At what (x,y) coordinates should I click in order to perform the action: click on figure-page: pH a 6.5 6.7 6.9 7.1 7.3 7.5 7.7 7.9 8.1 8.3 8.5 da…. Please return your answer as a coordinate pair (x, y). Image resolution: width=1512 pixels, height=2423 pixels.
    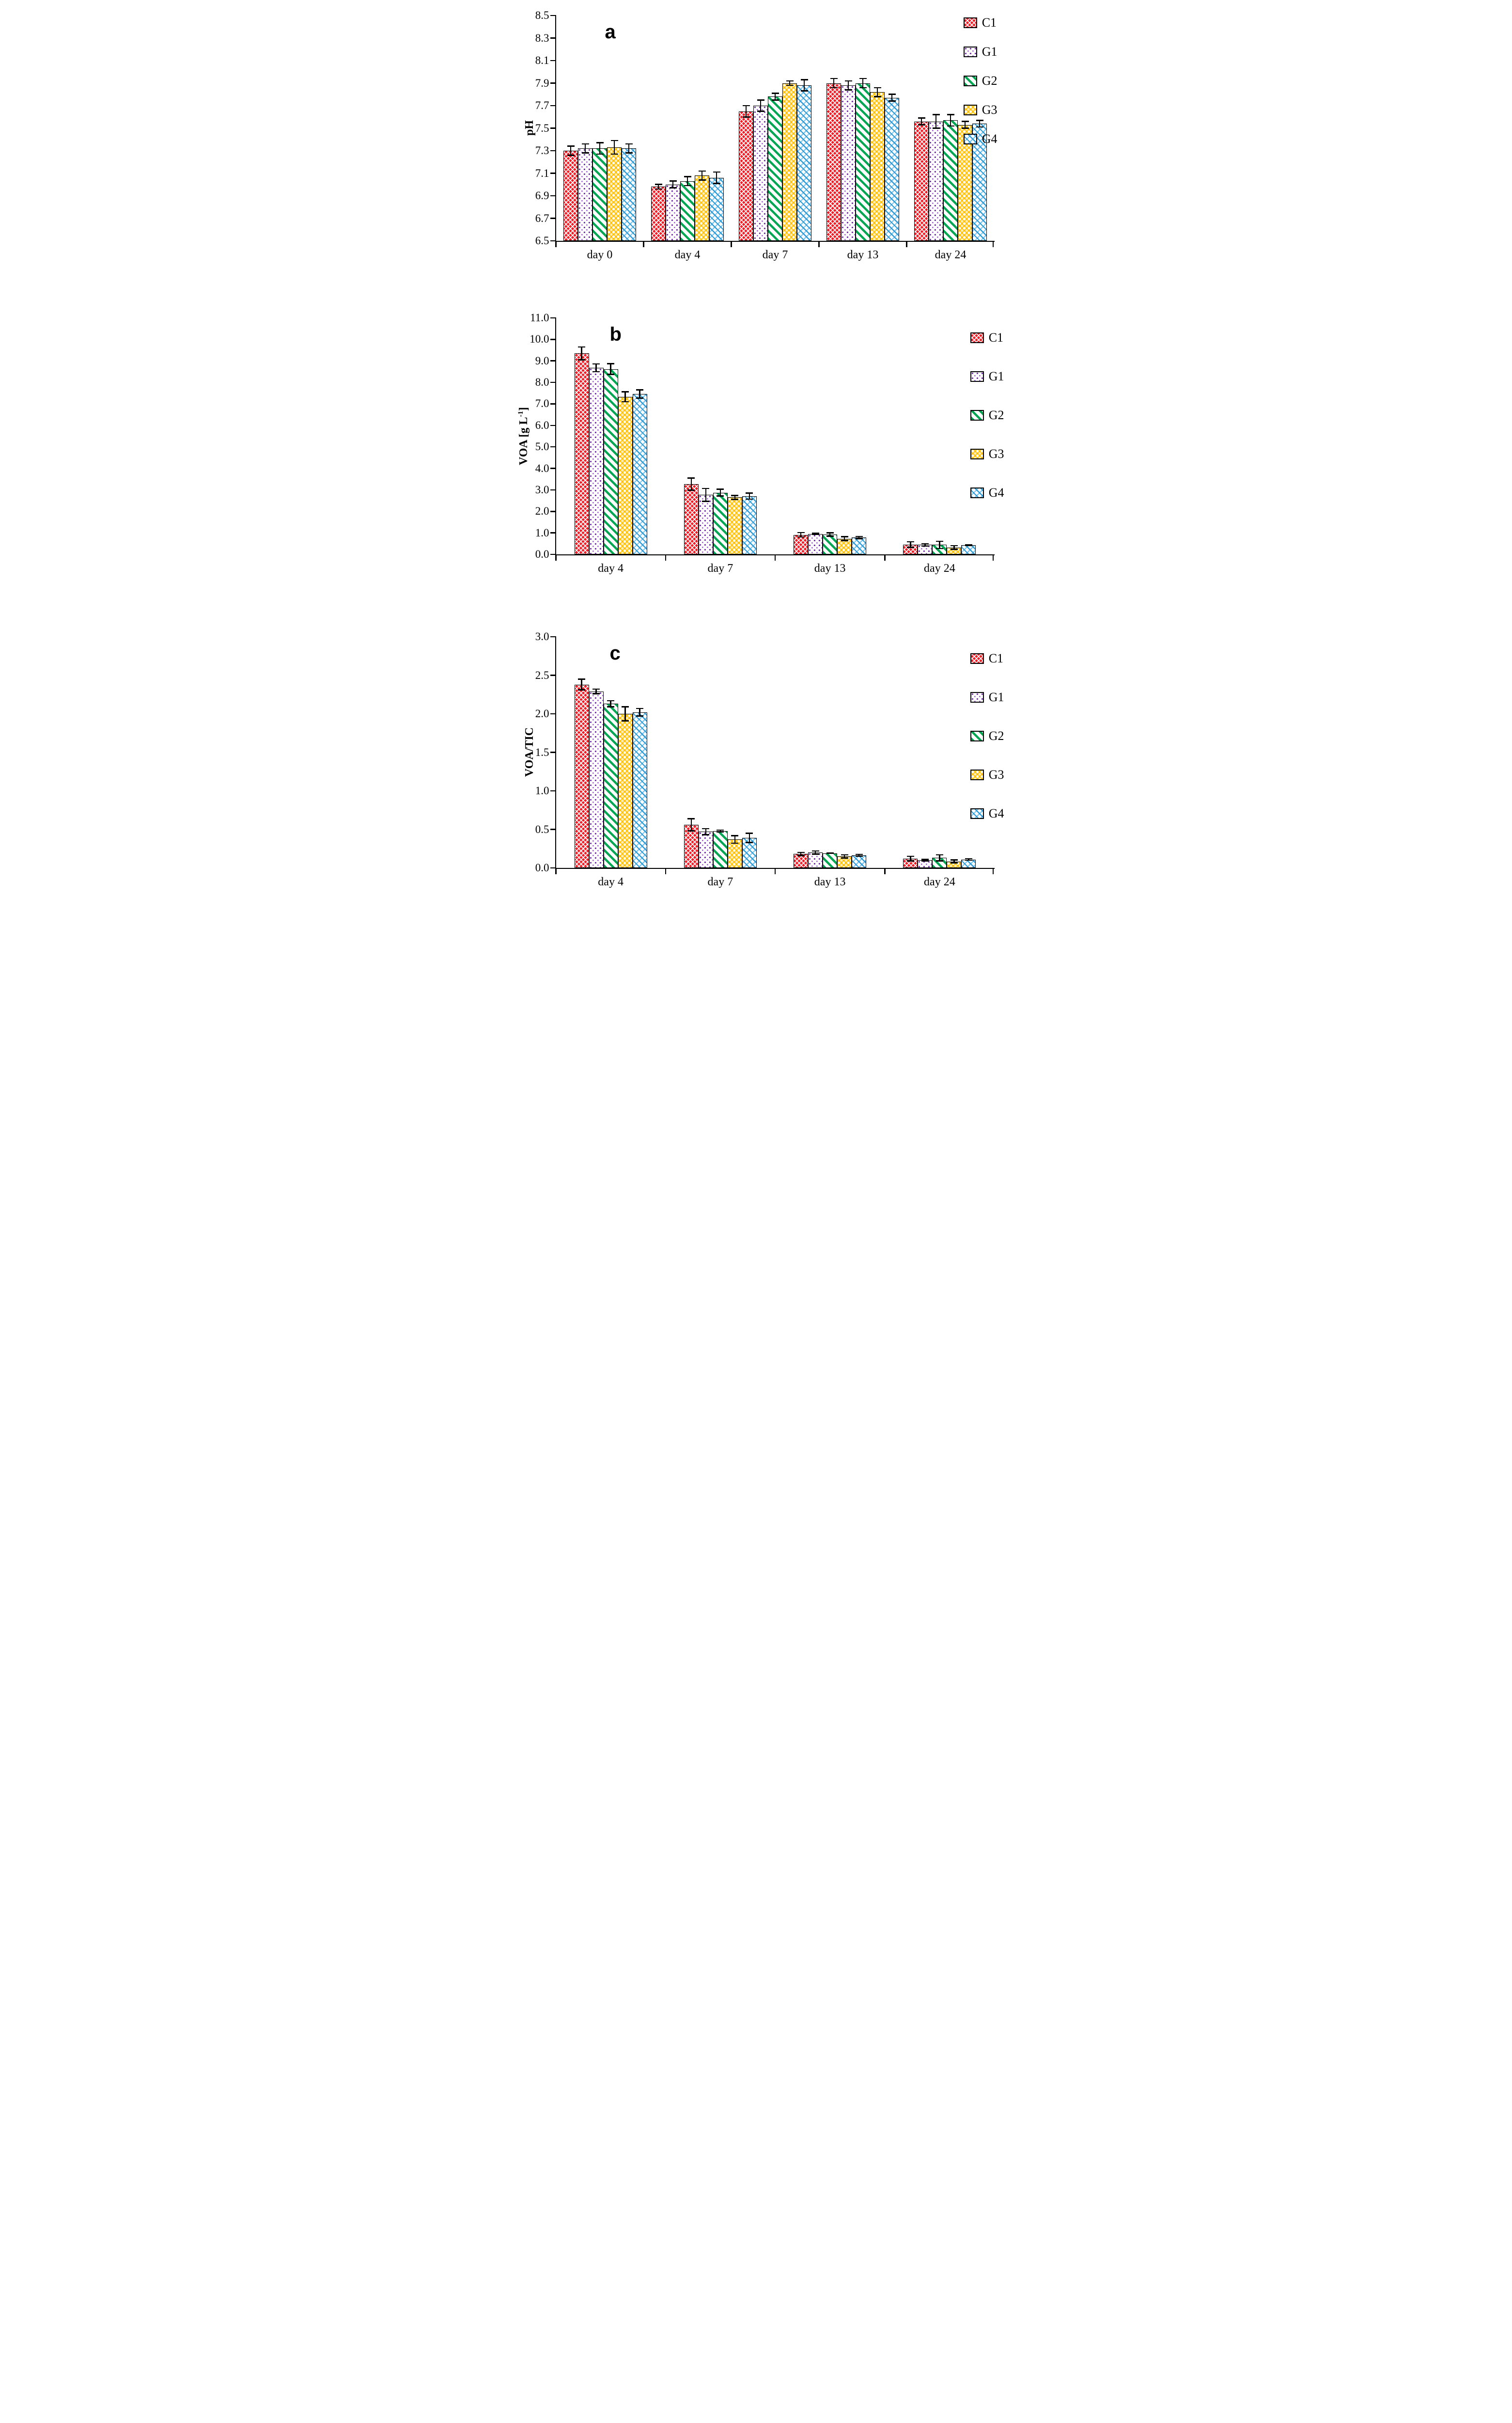
    Looking at the image, I should click on (756, 455).